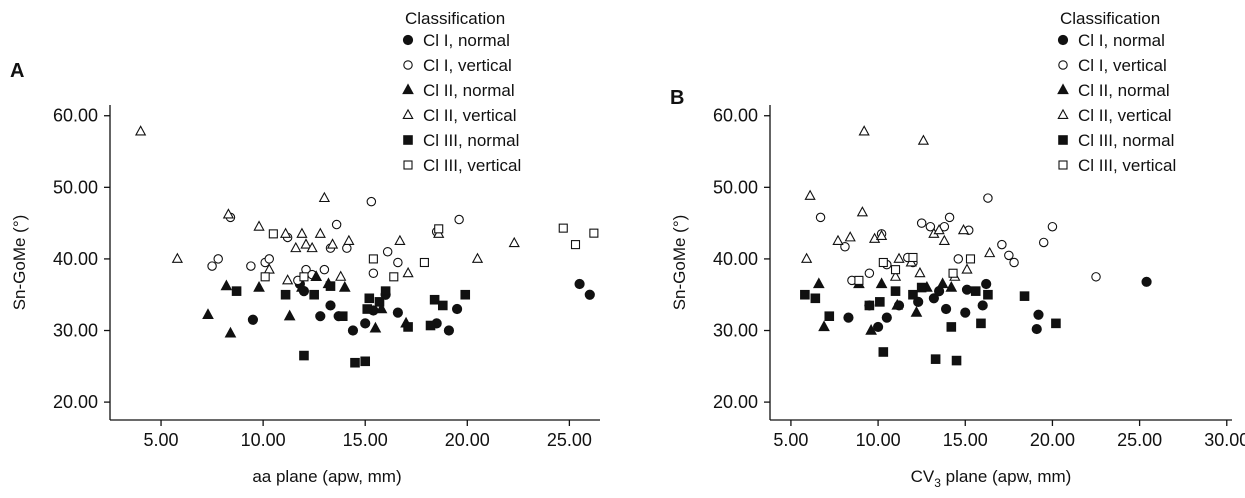 The image size is (1245, 498). I want to click on legend-title: Classification, so click(455, 18).